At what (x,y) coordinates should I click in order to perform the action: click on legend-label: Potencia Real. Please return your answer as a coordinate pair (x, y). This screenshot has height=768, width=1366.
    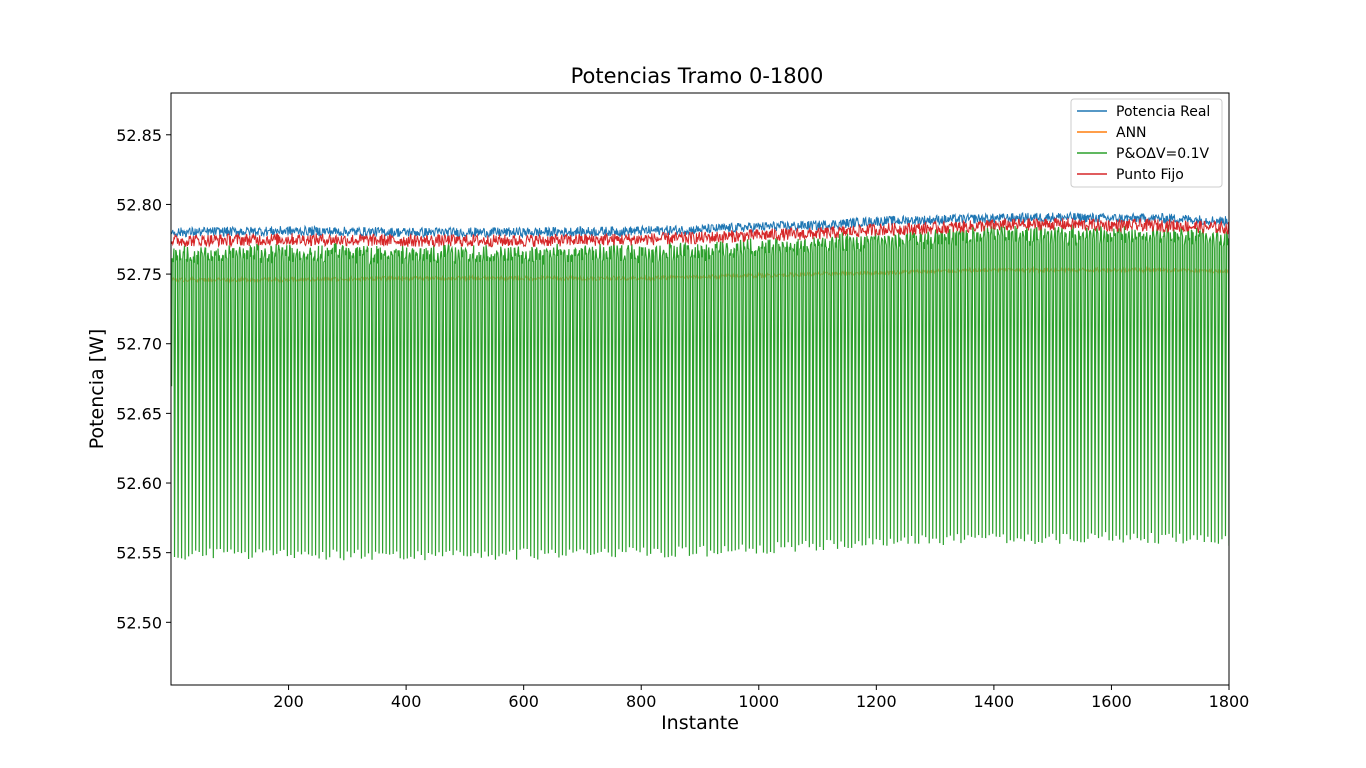
    Looking at the image, I should click on (1163, 112).